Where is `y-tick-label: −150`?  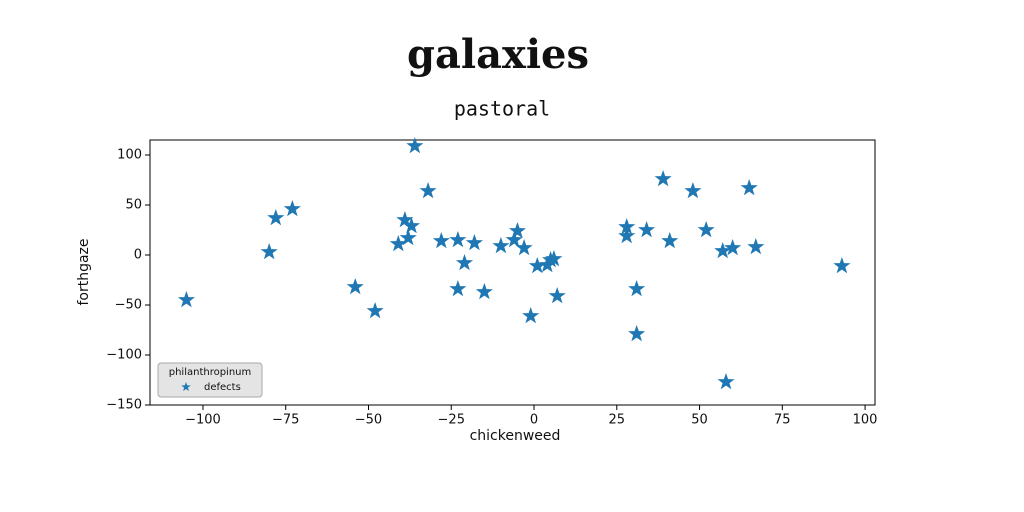 y-tick-label: −150 is located at coordinates (124, 405).